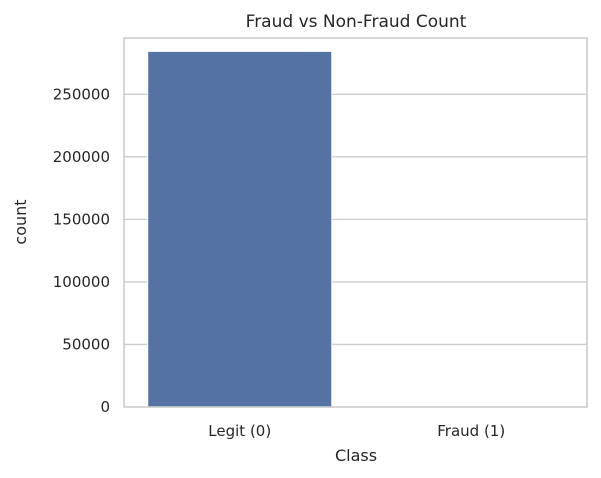 This screenshot has height=478, width=601. I want to click on x-tick-labels: Legit (0) Fraud (1), so click(356, 431).